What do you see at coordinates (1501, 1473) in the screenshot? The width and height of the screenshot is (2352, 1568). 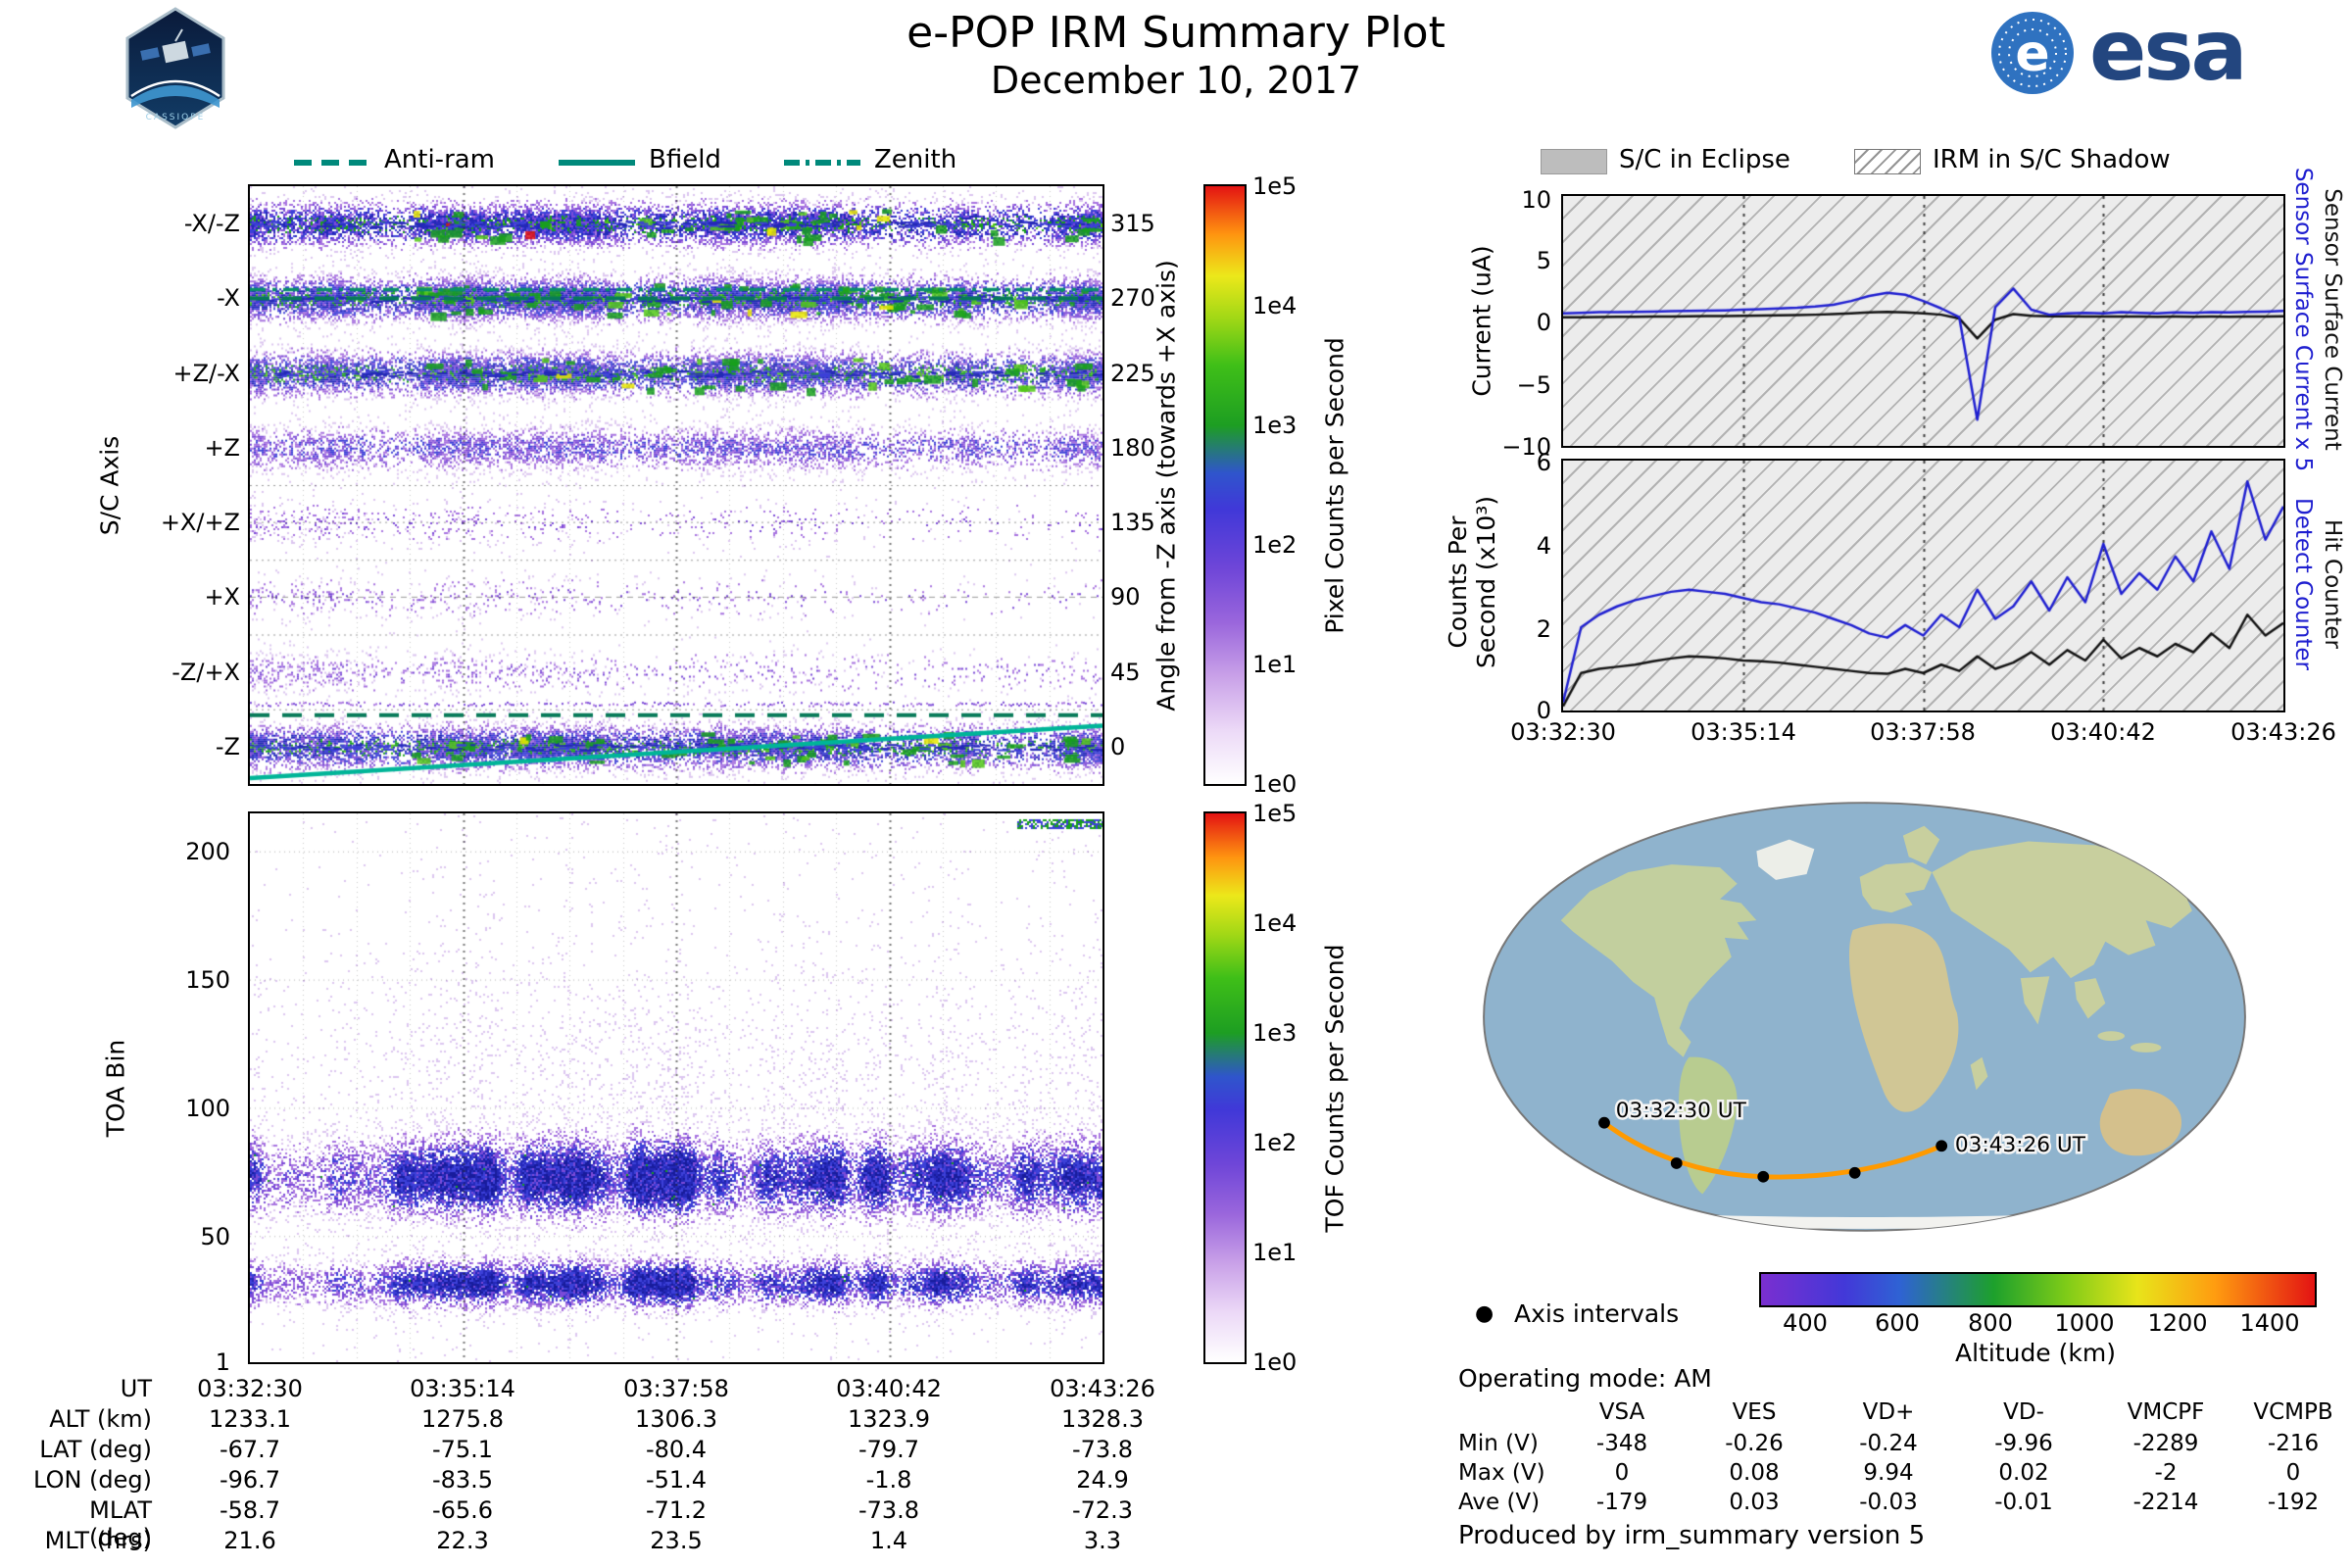 I see `volt-row-label: Max (V)` at bounding box center [1501, 1473].